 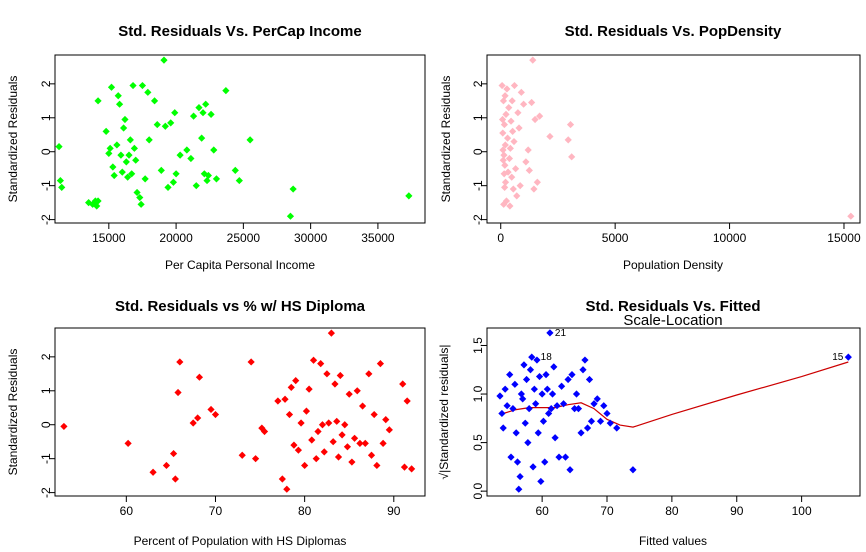 What do you see at coordinates (446, 139) in the screenshot?
I see `y-axis-label-popdens: Standardized Residuals` at bounding box center [446, 139].